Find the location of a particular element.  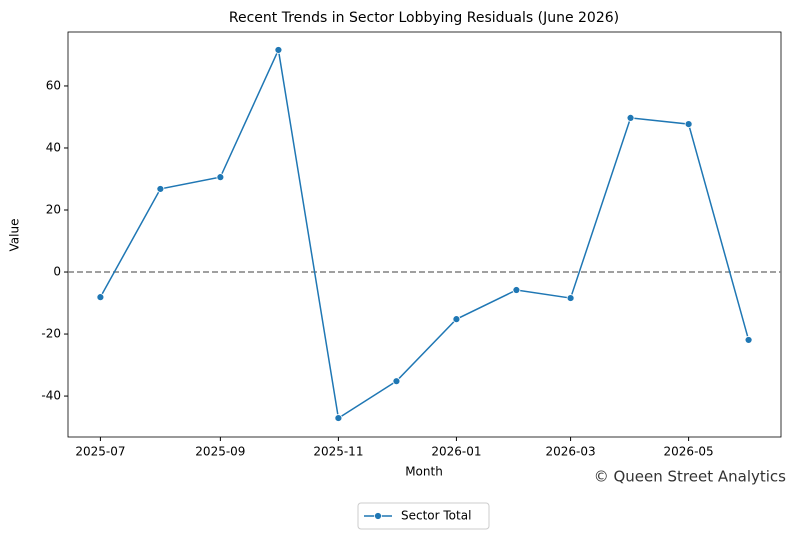

y-tick-label: -20 is located at coordinates (51, 334).